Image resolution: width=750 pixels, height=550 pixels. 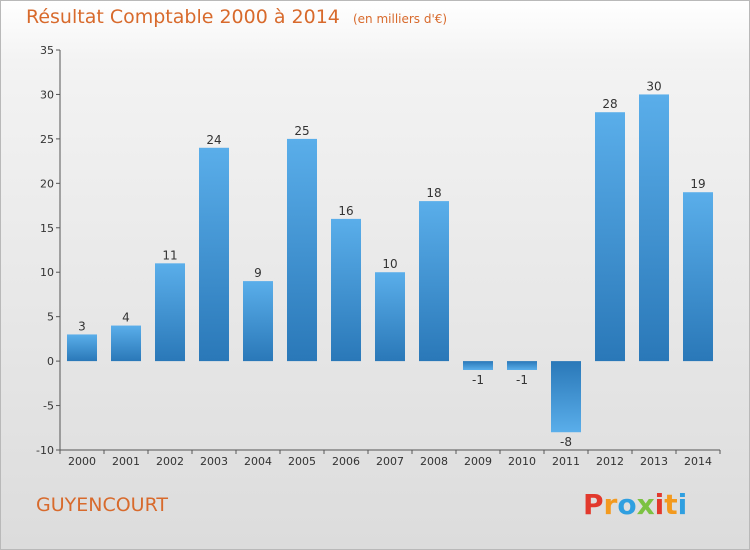 I want to click on x-tick-label: 2008, so click(x=434, y=461).